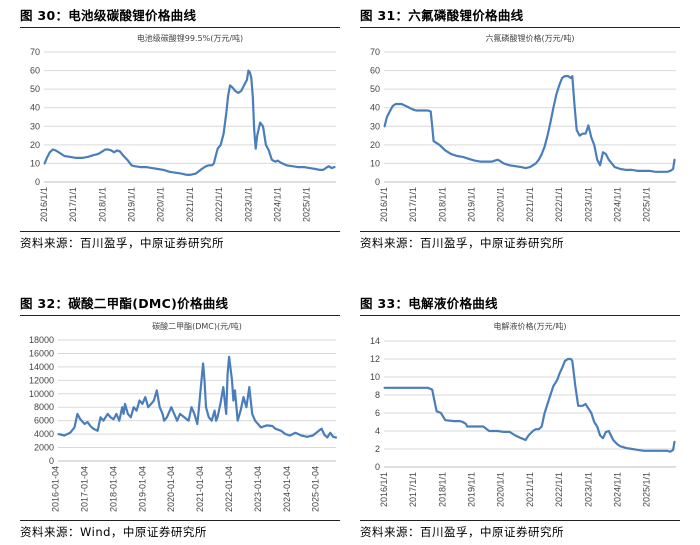 Image resolution: width=700 pixels, height=545 pixels. I want to click on y-tick-label: 12, so click(375, 359).